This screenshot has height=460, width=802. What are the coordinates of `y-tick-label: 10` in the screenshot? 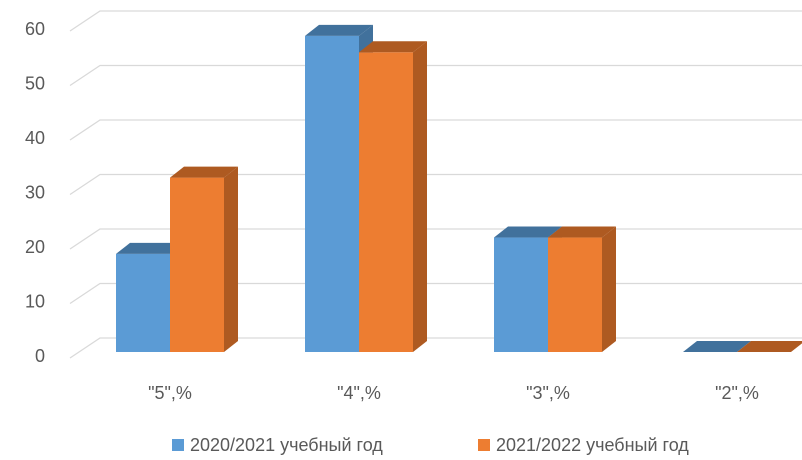 It's located at (35, 302).